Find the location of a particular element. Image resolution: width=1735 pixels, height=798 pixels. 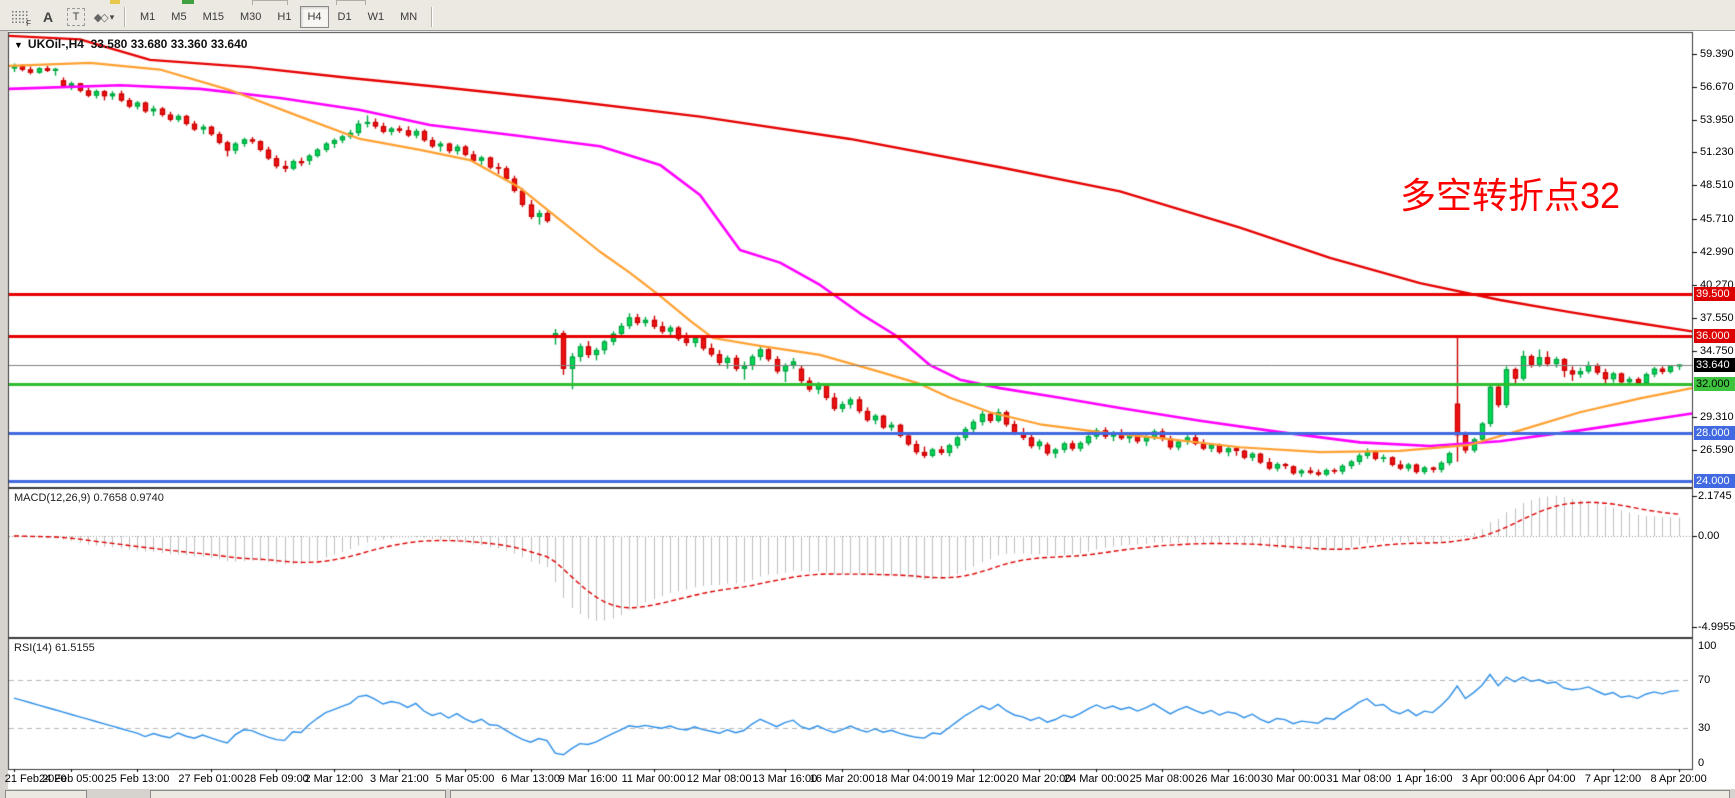

price-axis-tick: 29.310 is located at coordinates (1717, 416).